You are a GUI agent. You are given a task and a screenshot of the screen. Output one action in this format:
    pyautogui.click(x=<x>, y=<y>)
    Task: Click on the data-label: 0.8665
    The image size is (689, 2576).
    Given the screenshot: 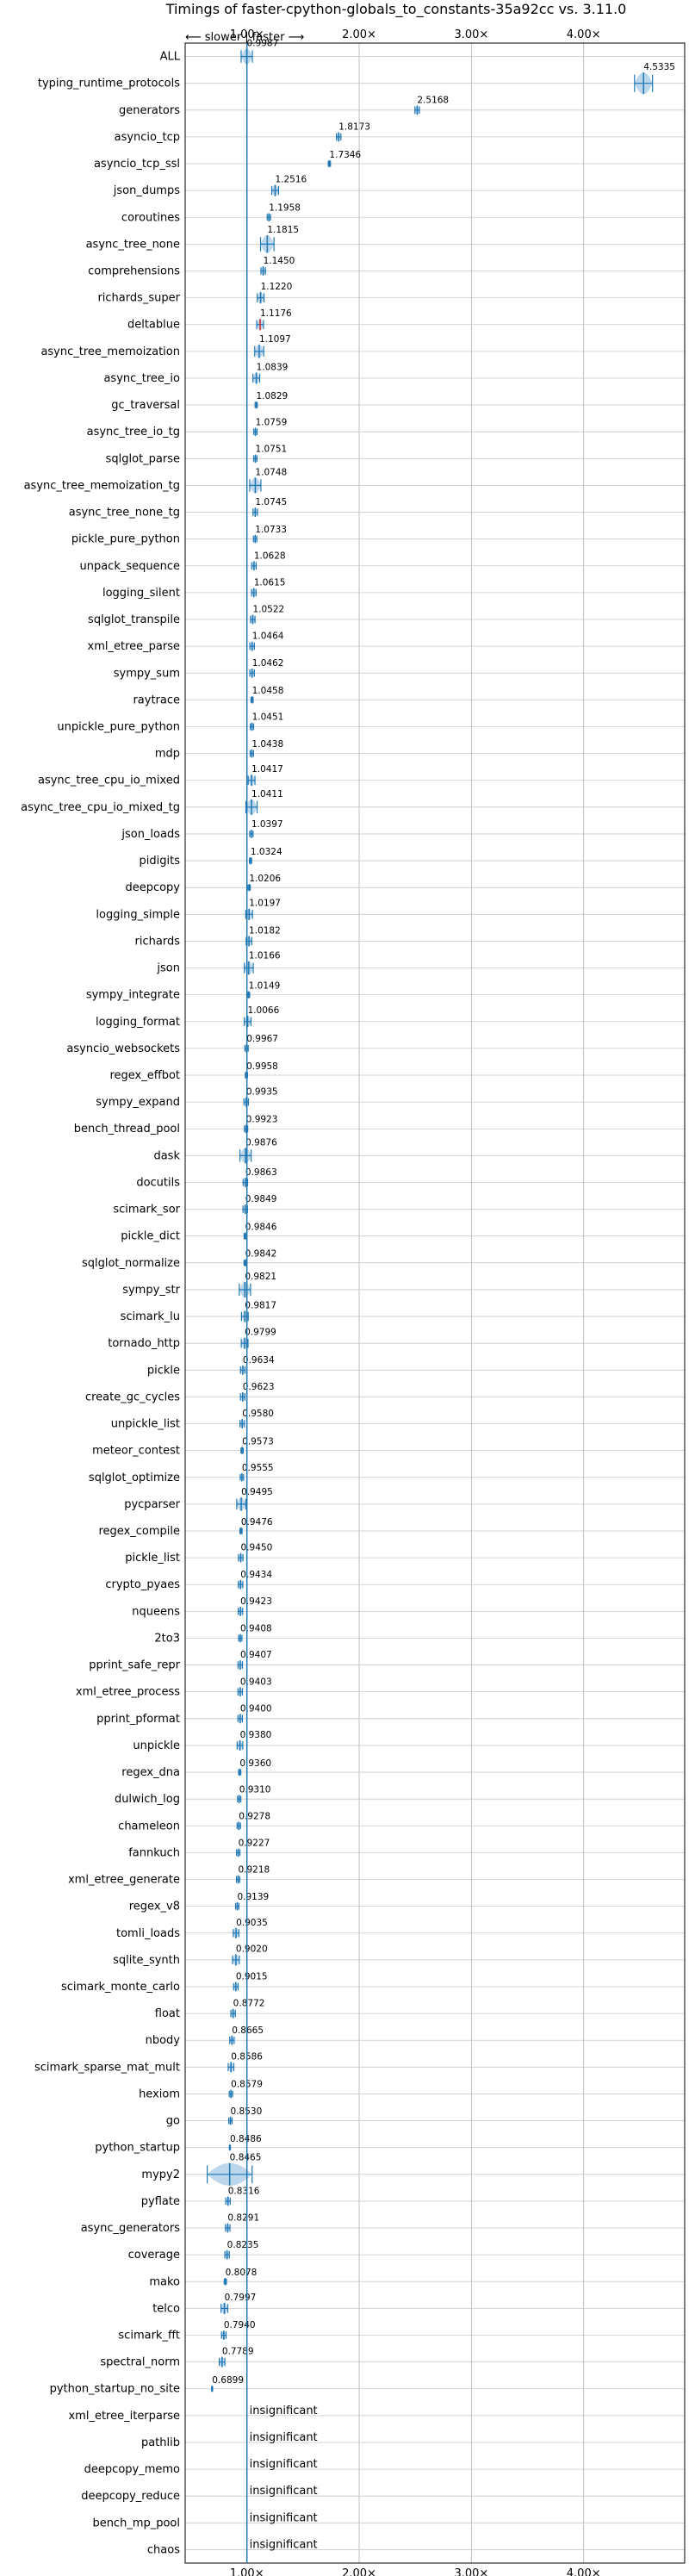 What is the action you would take?
    pyautogui.click(x=248, y=2031)
    